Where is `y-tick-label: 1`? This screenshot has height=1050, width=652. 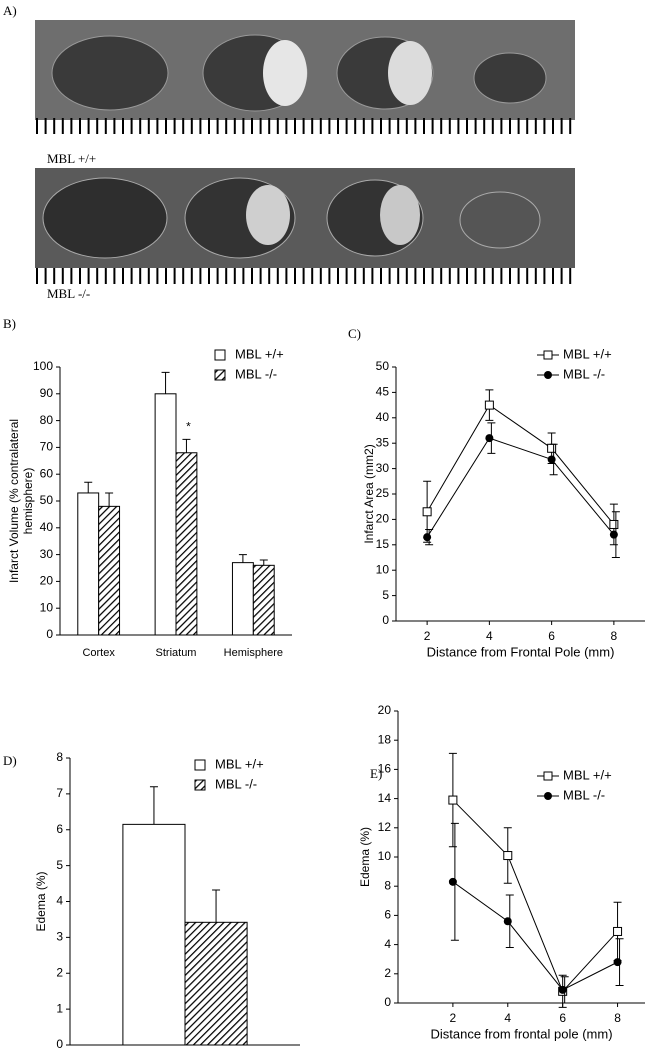 y-tick-label: 1 is located at coordinates (59, 1008).